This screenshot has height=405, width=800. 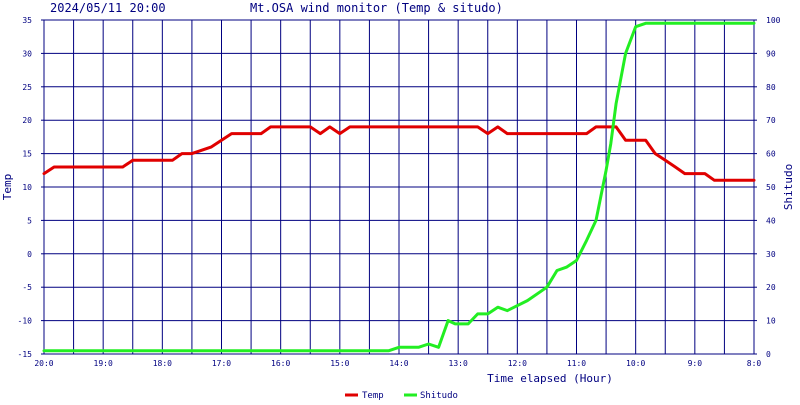 What do you see at coordinates (576, 363) in the screenshot?
I see `x-tick-label: 11:0` at bounding box center [576, 363].